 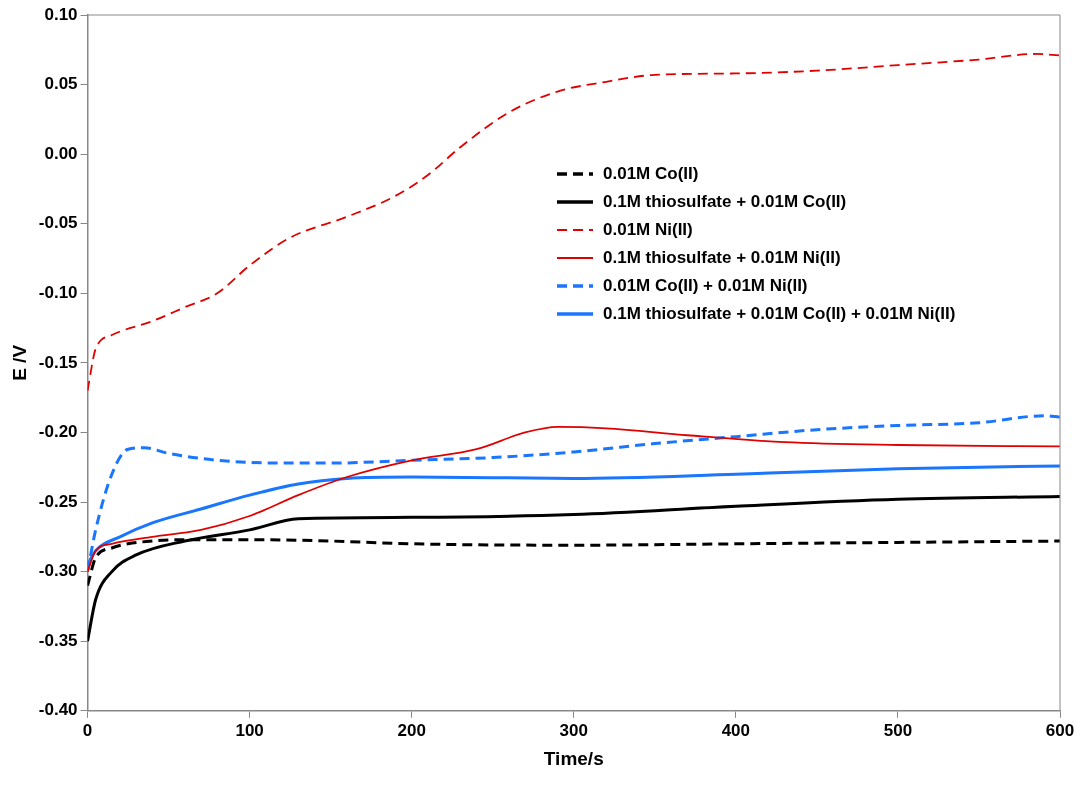 What do you see at coordinates (779, 314) in the screenshot?
I see `legend-label: 0.1M thiosulfate + 0.01M Co(II) + 0.01M Ni(II)` at bounding box center [779, 314].